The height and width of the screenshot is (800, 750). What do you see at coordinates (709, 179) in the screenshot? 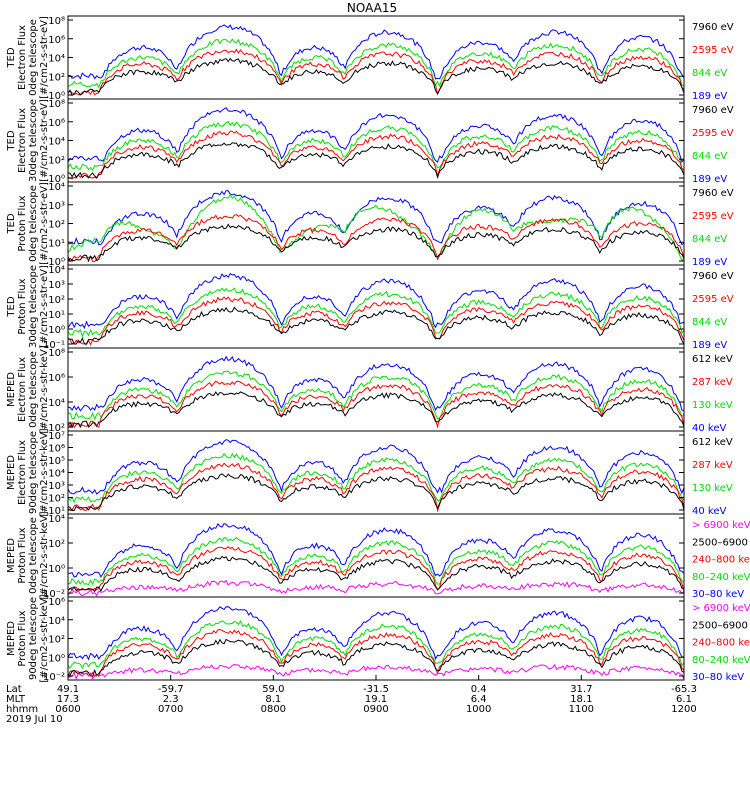
I see `legend-entry-blue: 189 eV` at bounding box center [709, 179].